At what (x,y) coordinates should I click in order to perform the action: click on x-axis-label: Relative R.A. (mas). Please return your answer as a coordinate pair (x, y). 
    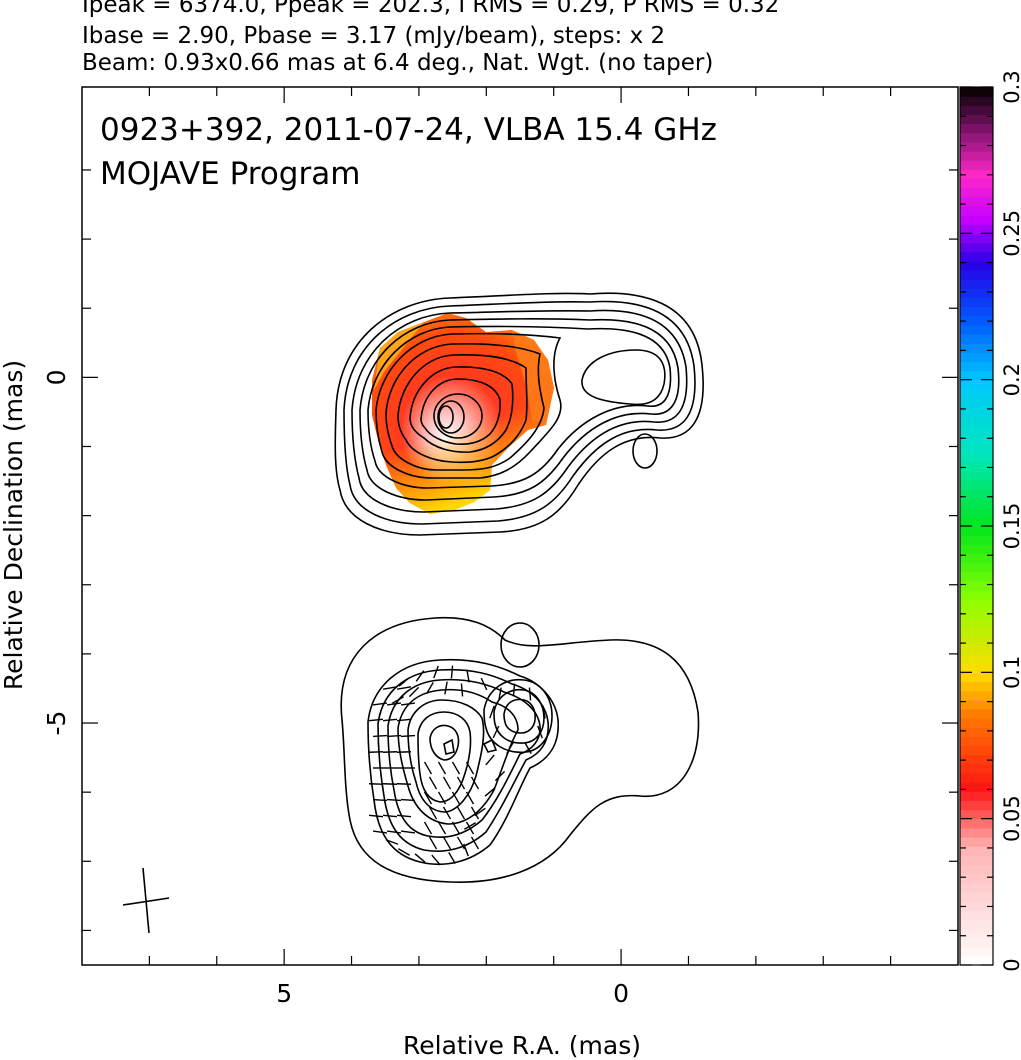
    Looking at the image, I should click on (522, 1045).